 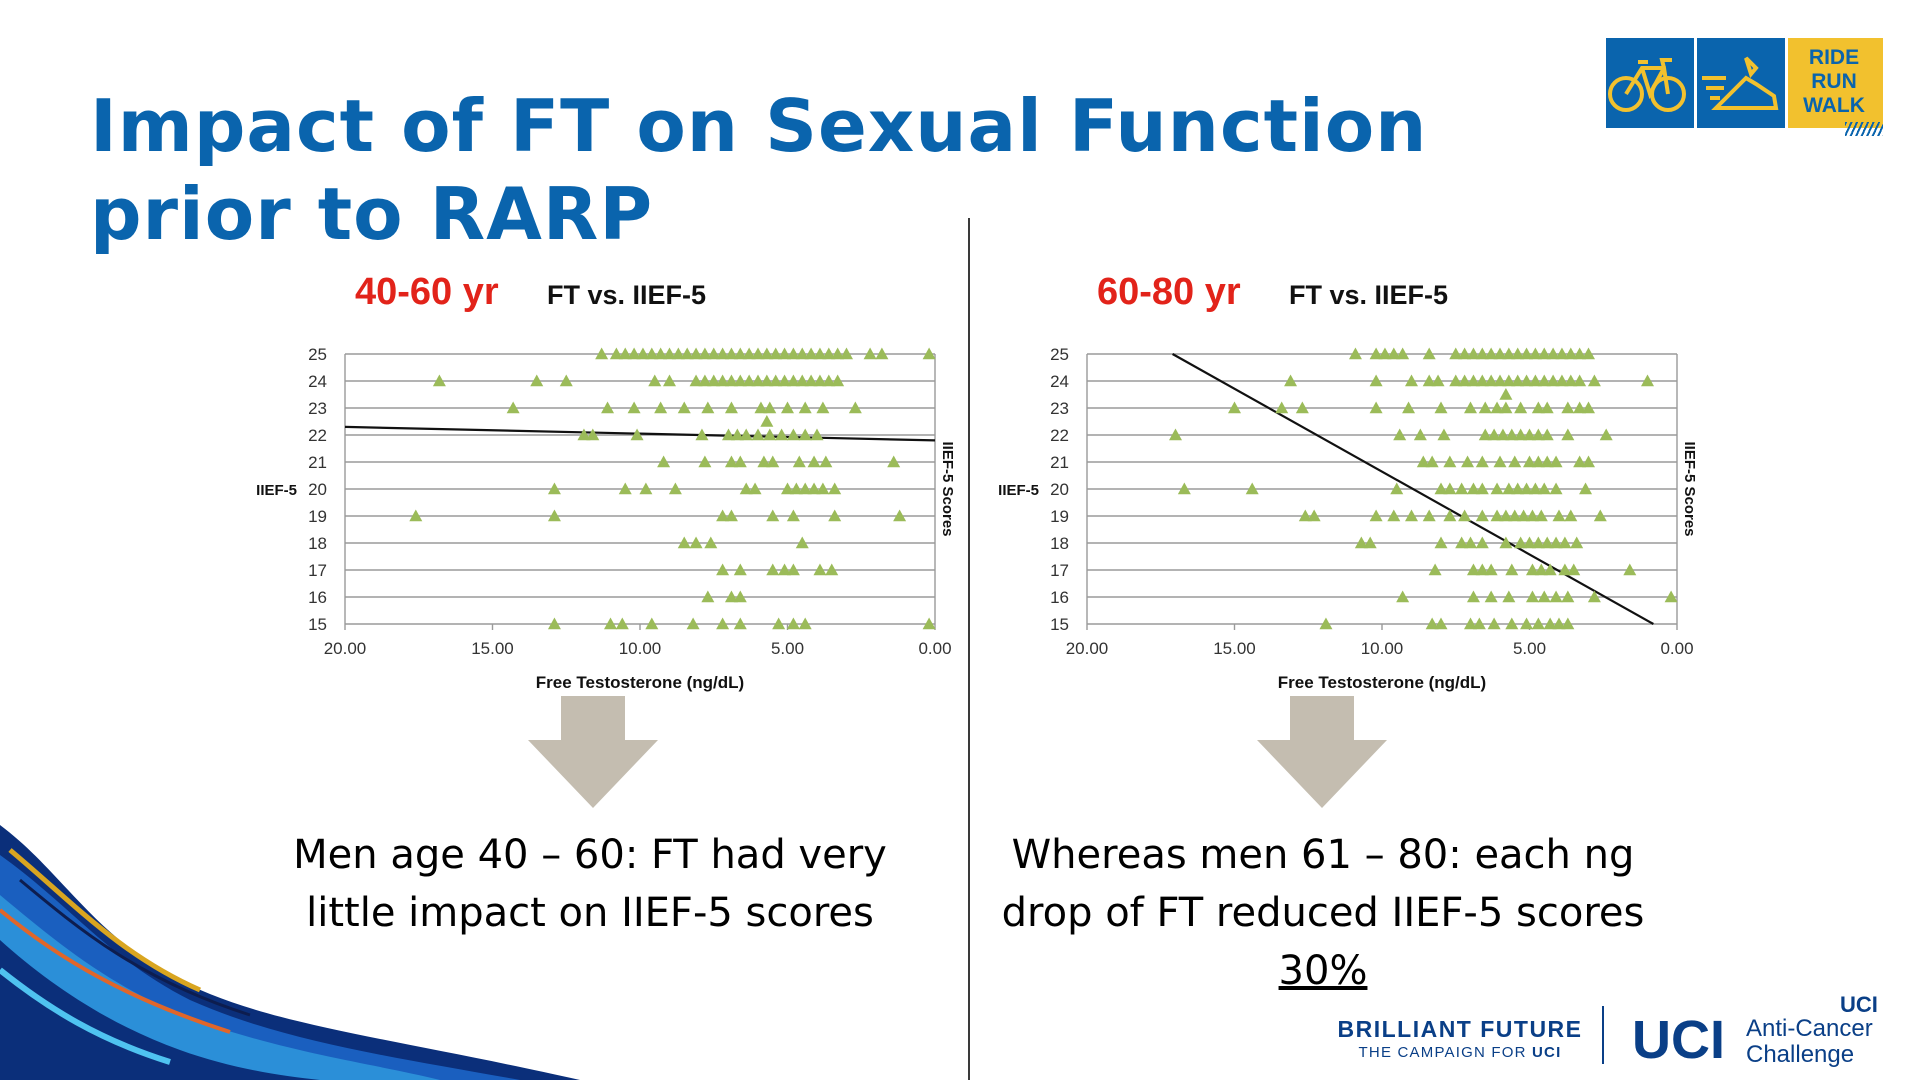 I want to click on x-tick-label: 0.00, so click(x=934, y=648).